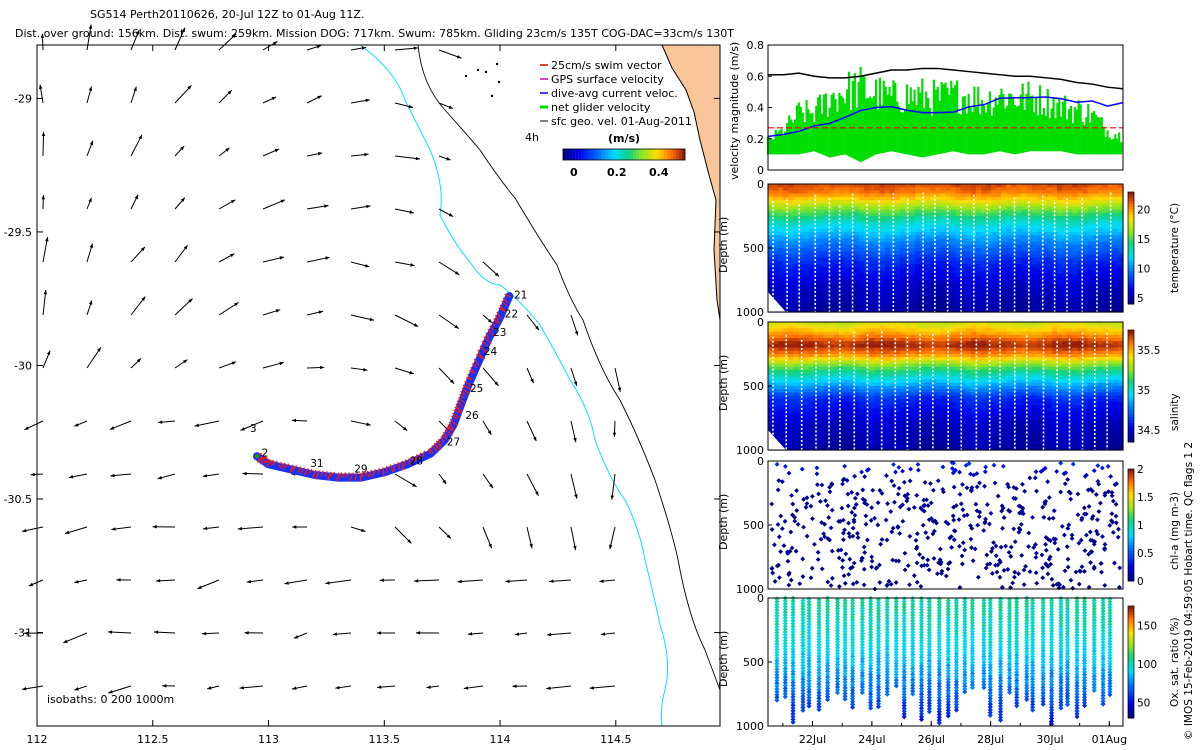 The height and width of the screenshot is (750, 1200). What do you see at coordinates (453, 443) in the screenshot?
I see `day-label-27: 27` at bounding box center [453, 443].